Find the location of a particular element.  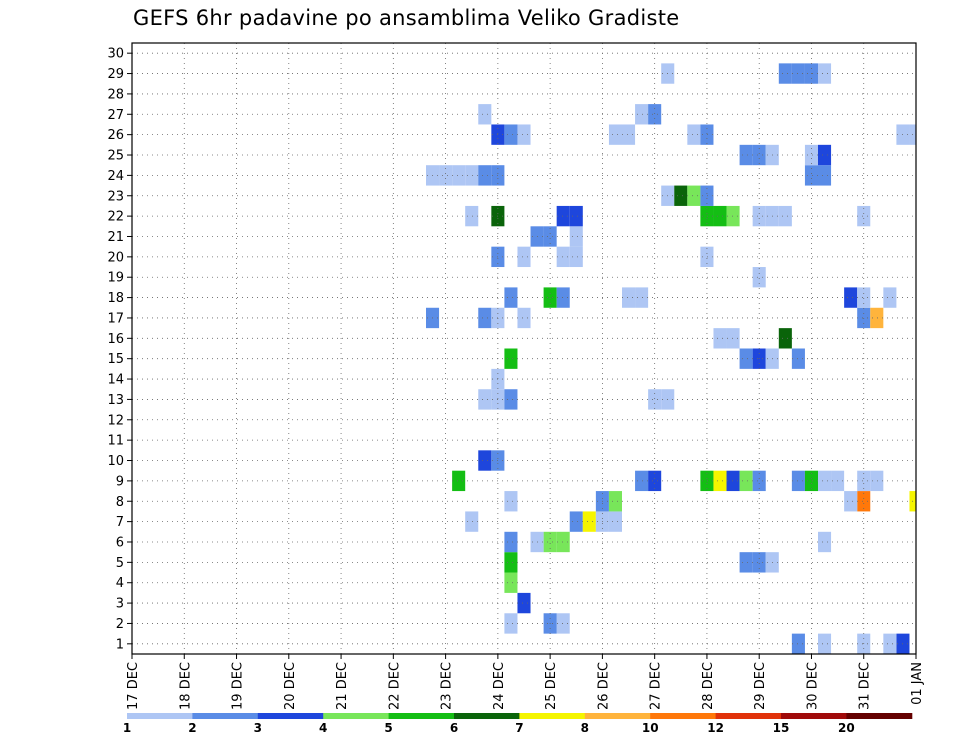

y-tick-label: 16 is located at coordinates (115, 339).